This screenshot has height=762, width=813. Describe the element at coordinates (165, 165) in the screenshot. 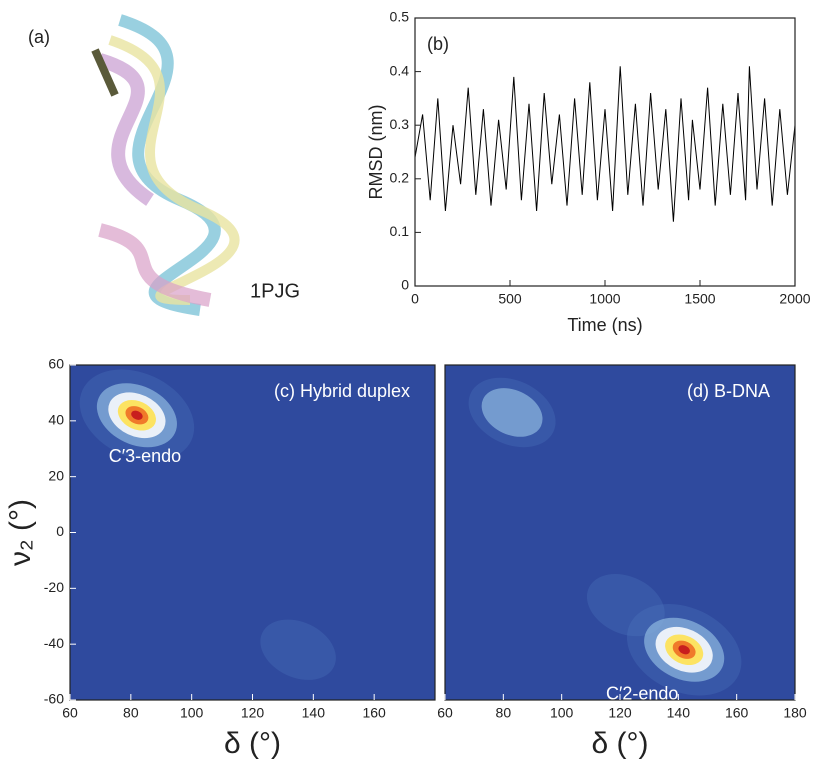

I see `molecule-illustration` at that location.